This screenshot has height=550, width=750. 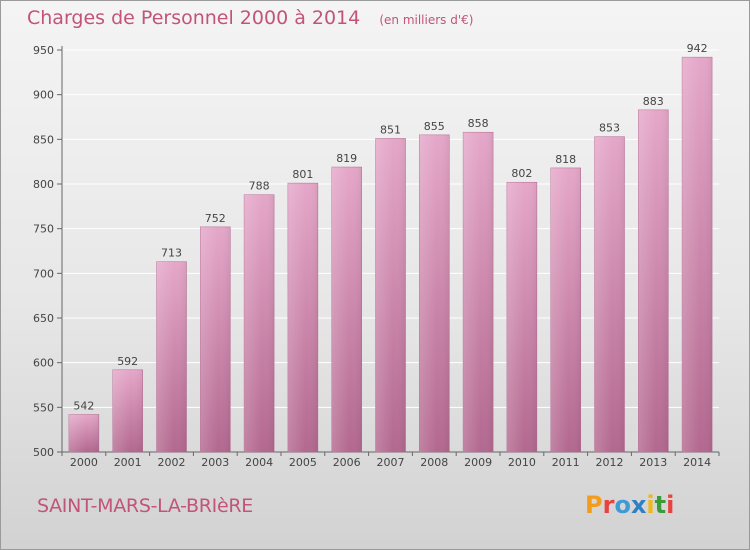 What do you see at coordinates (478, 462) in the screenshot?
I see `x-tick-label: 2009` at bounding box center [478, 462].